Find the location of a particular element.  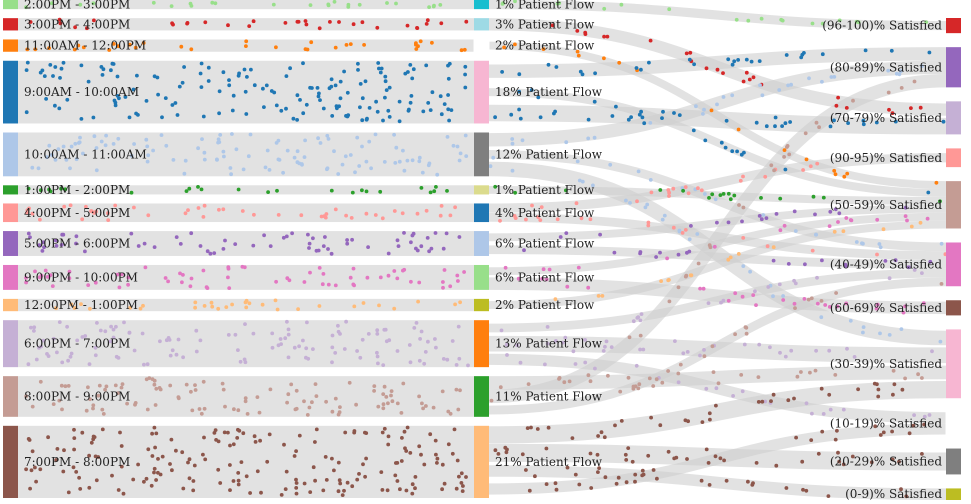

time-slot-label-3-00pm-4-00pm-1: 3:00PM - 4:00PM is located at coordinates (77, 24).